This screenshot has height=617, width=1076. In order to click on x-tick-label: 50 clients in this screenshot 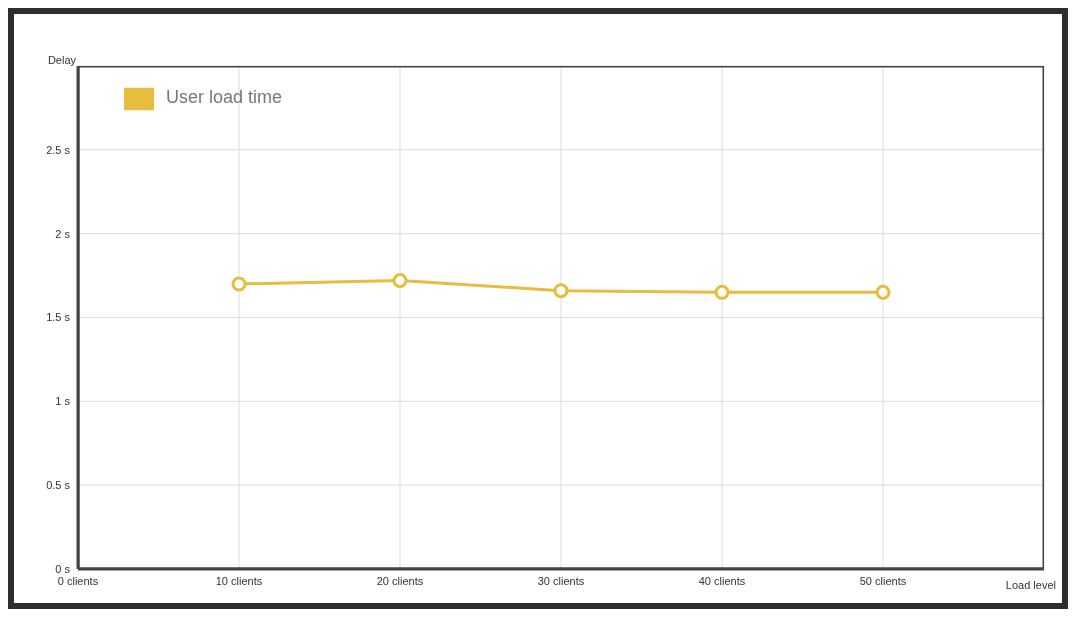, I will do `click(883, 580)`.